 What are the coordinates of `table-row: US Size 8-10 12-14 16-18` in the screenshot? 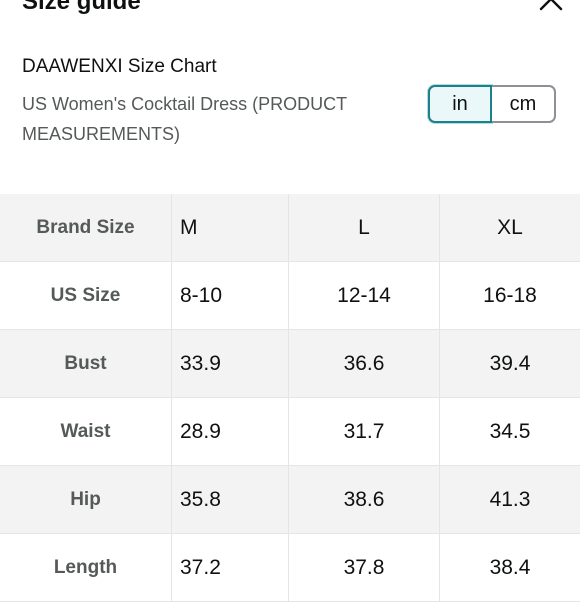 It's located at (290, 296).